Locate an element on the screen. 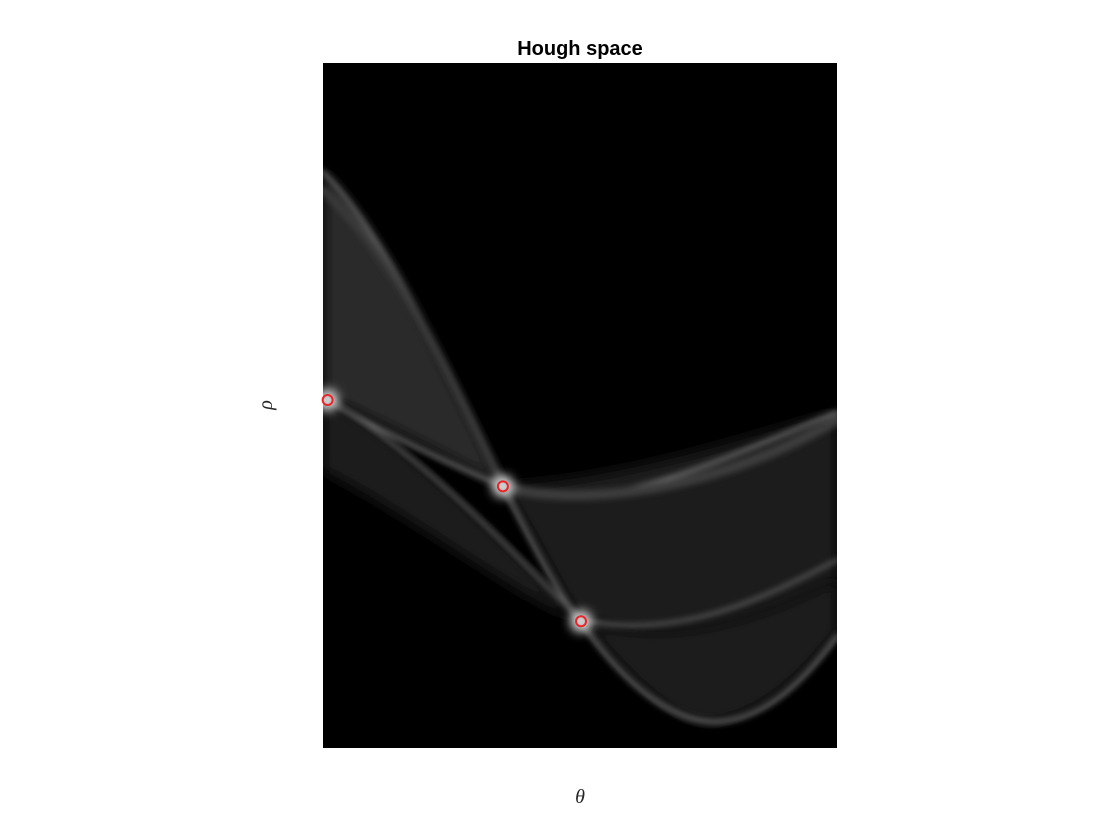 Image resolution: width=1120 pixels, height=840 pixels. band-left-lower is located at coordinates (451, 509).